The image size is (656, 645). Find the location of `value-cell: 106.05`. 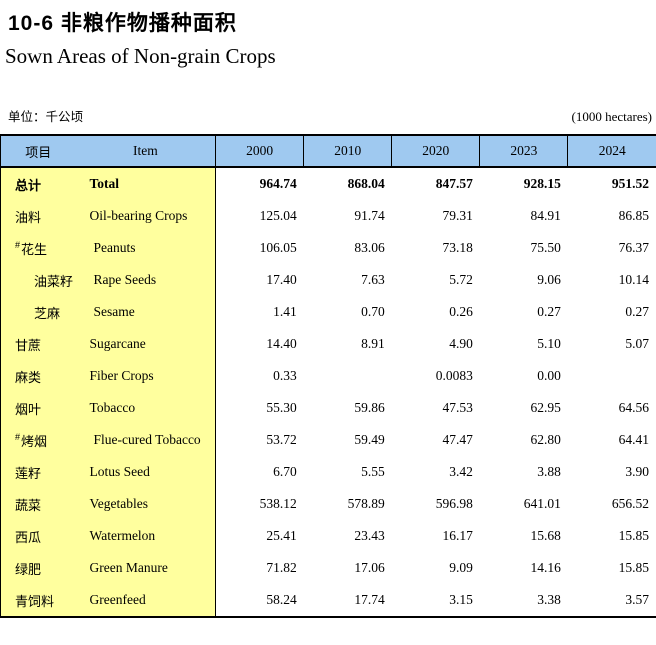

value-cell: 106.05 is located at coordinates (260, 248).